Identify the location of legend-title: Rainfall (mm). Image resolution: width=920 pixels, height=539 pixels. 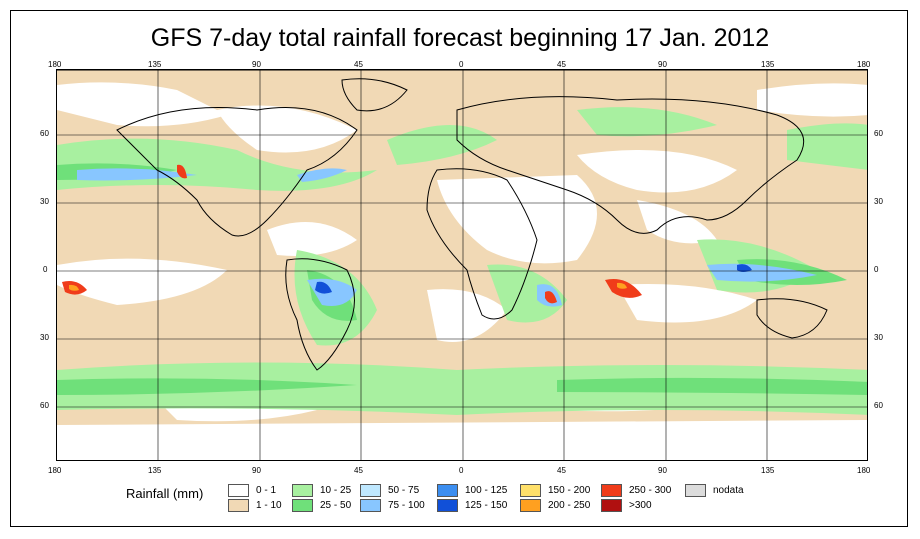
(165, 493).